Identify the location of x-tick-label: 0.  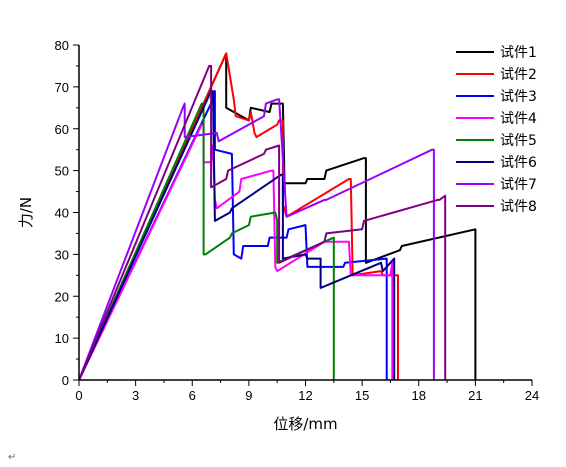
(78, 395).